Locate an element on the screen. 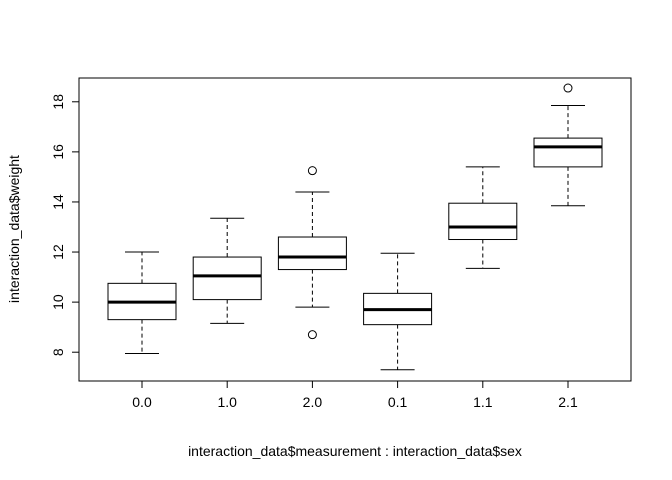 This screenshot has width=672, height=480. y-axis-label: interaction_data$weight is located at coordinates (14, 229).